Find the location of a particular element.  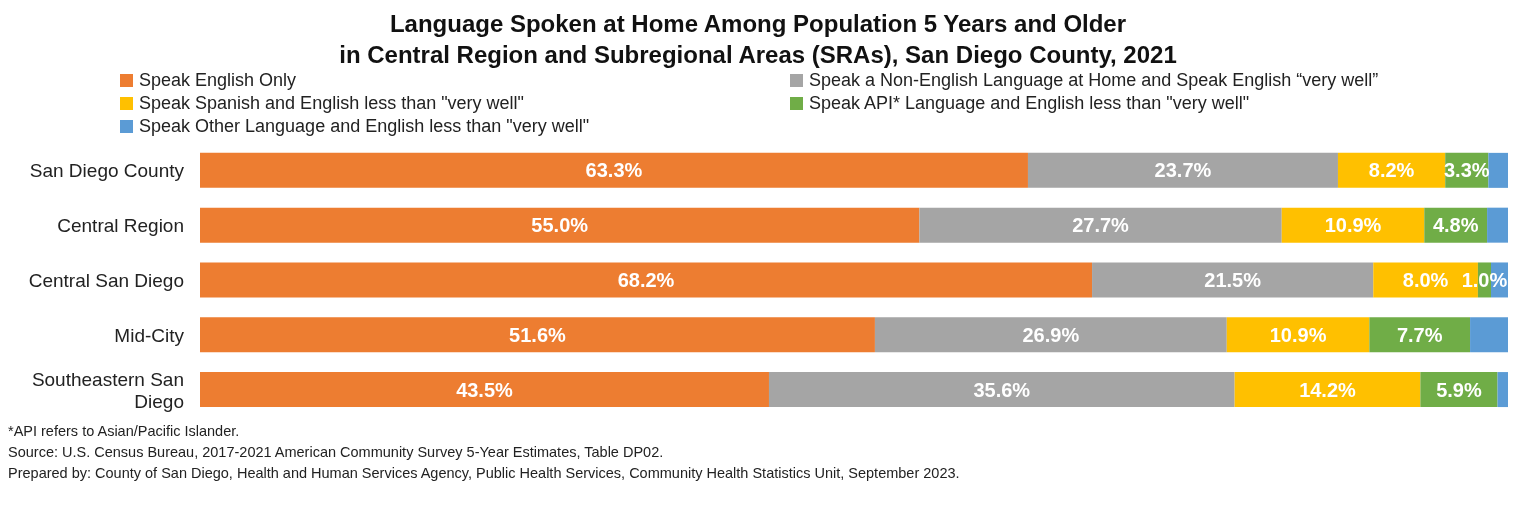

data-label: 7.7% is located at coordinates (1419, 334).